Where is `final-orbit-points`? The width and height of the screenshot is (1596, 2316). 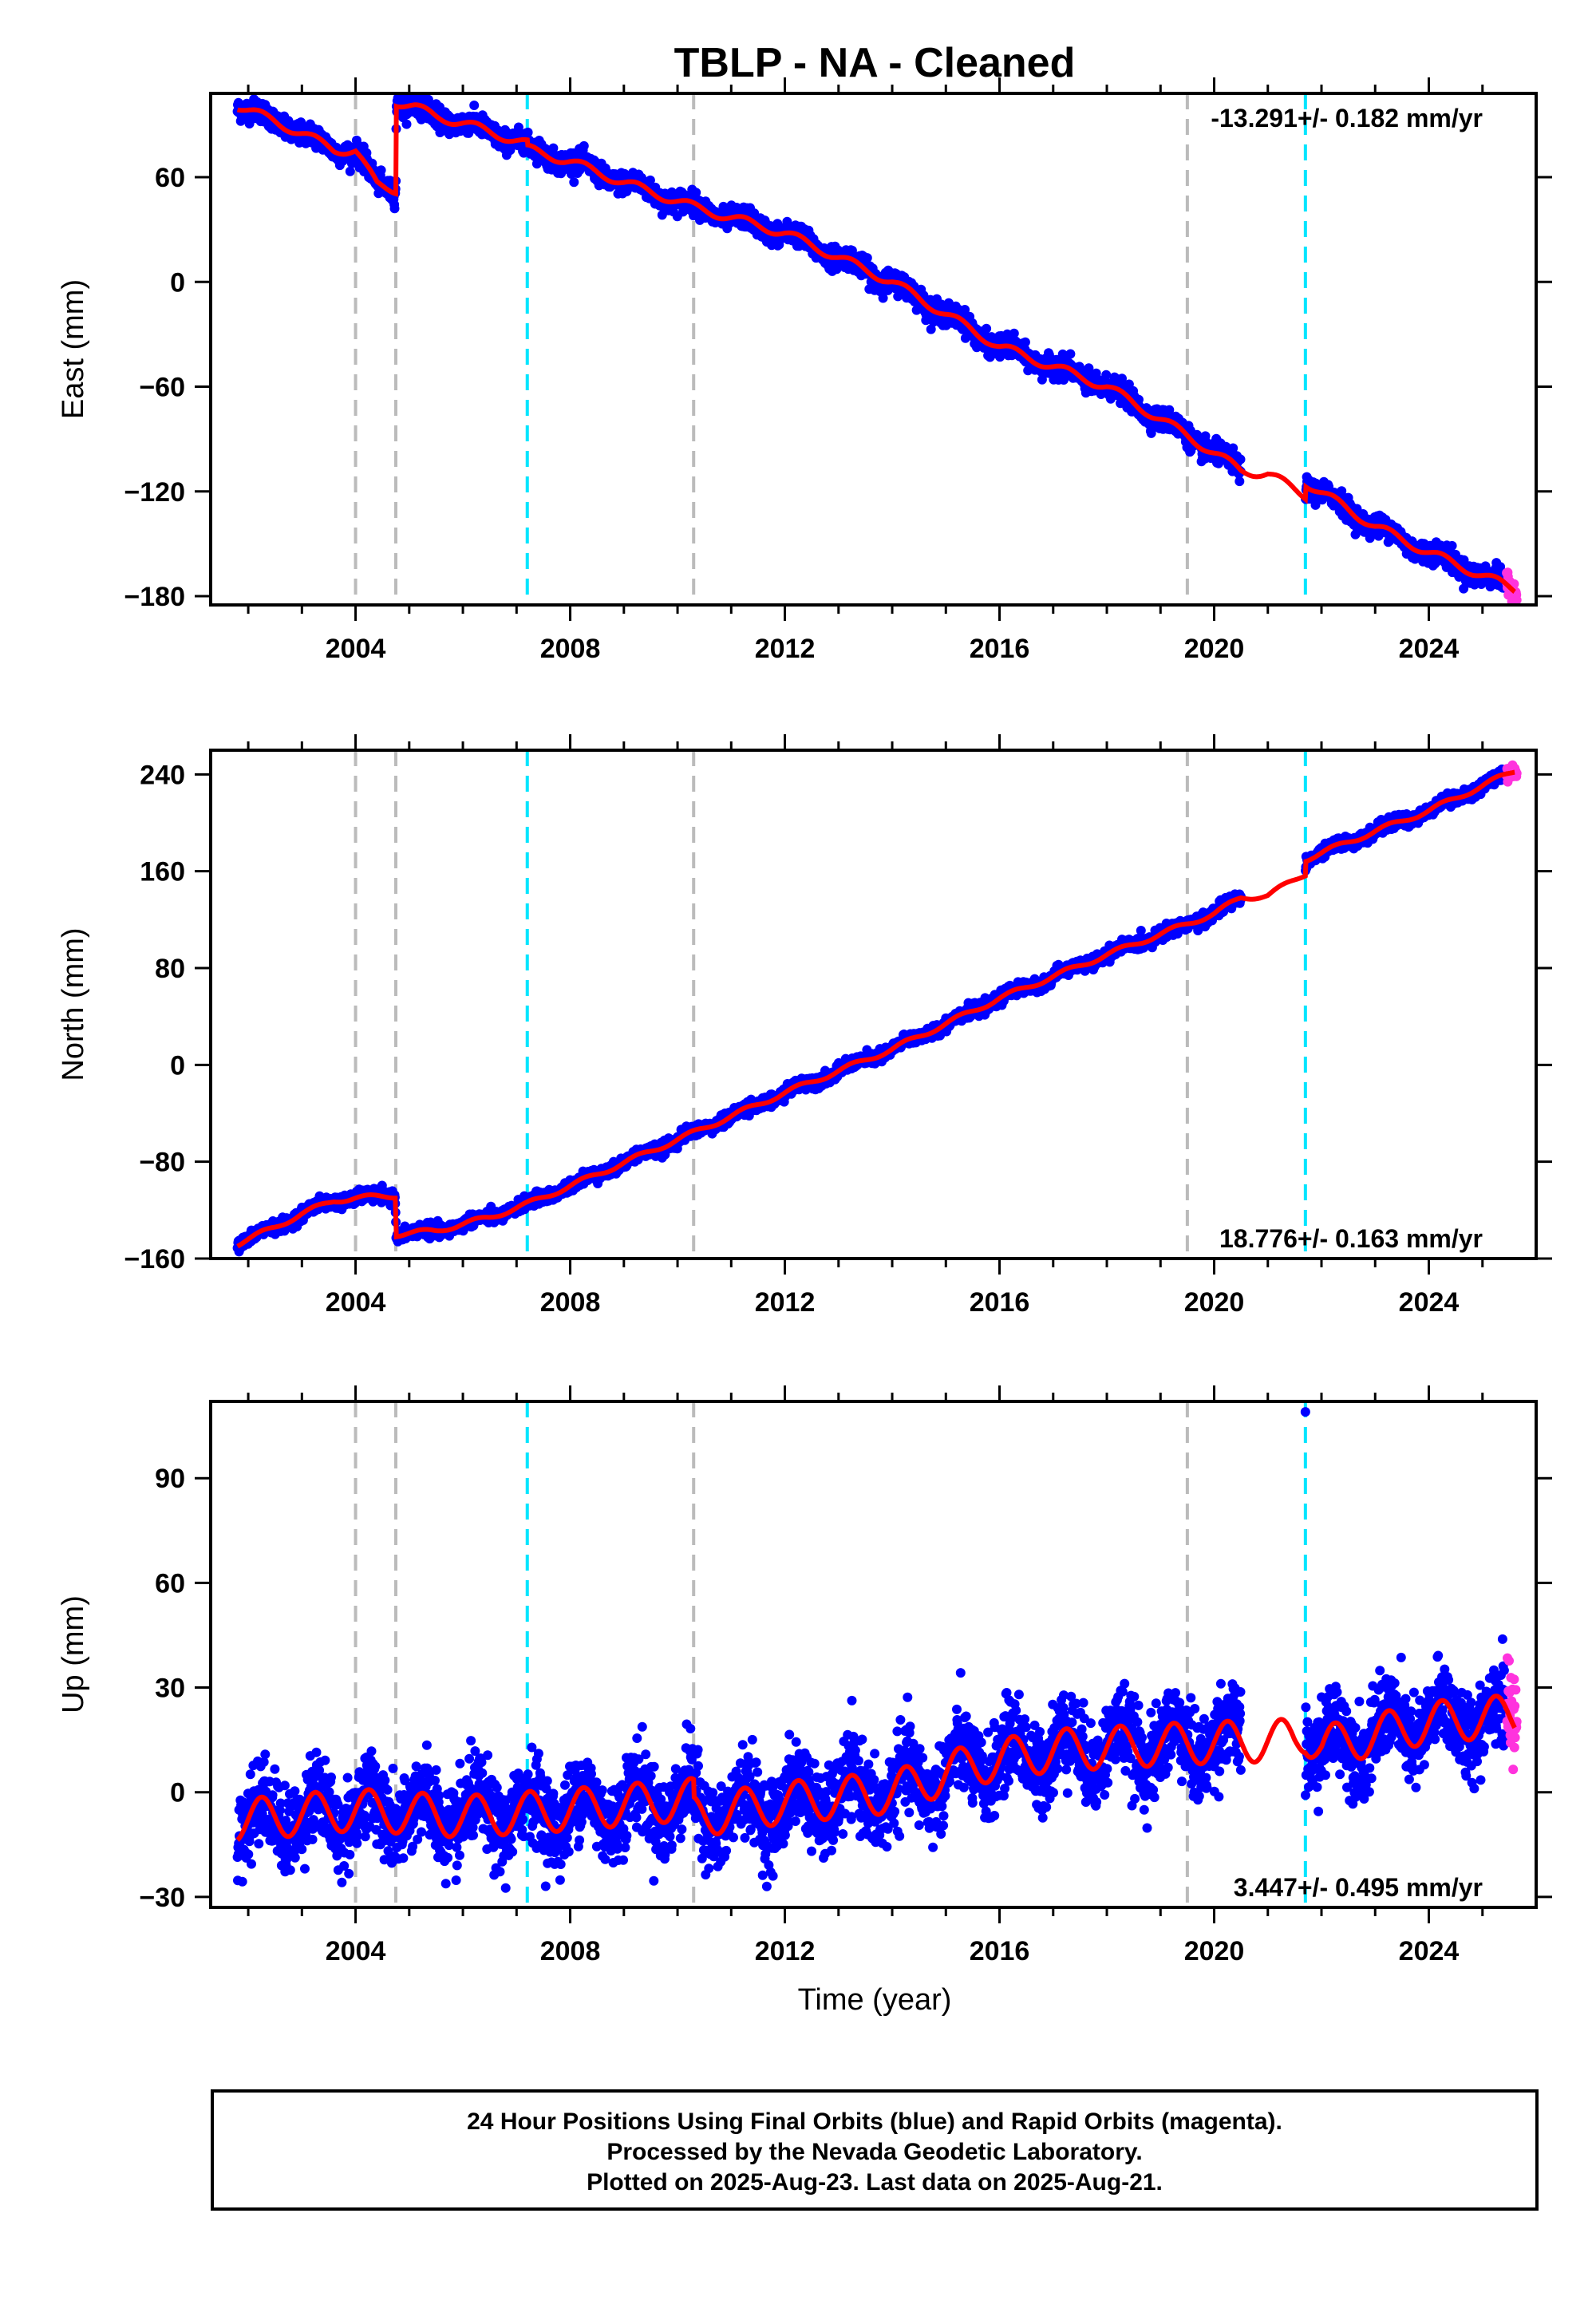 final-orbit-points is located at coordinates (871, 1763).